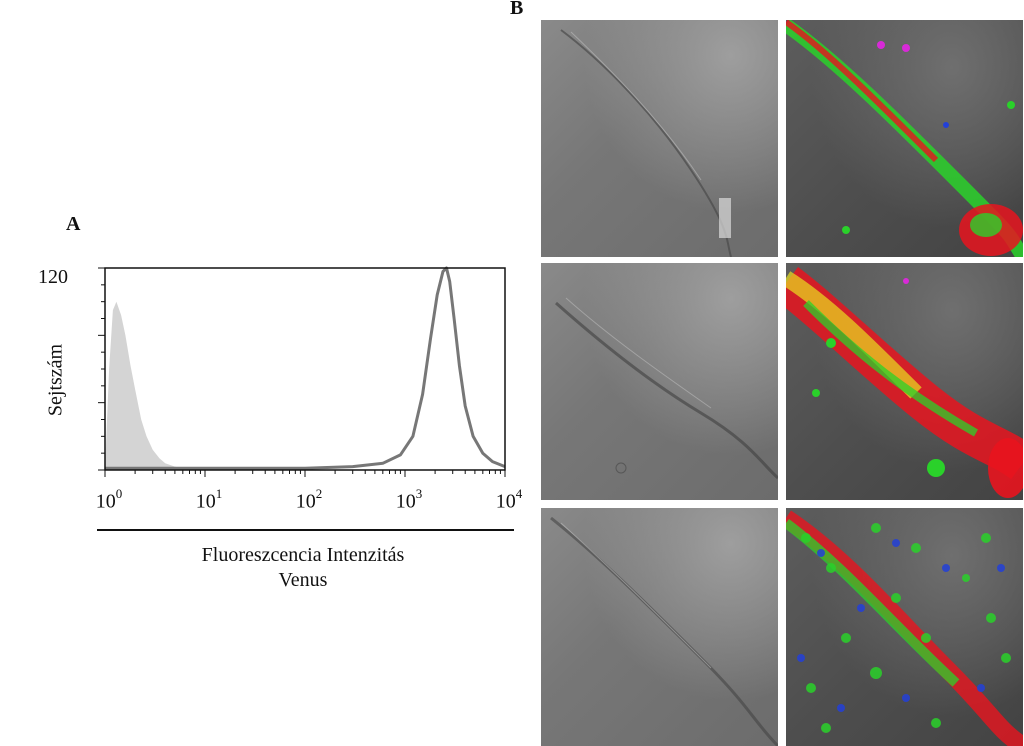  I want to click on x-axis-label-line1: Fluoreszcencia Intenzitás, so click(303, 555).